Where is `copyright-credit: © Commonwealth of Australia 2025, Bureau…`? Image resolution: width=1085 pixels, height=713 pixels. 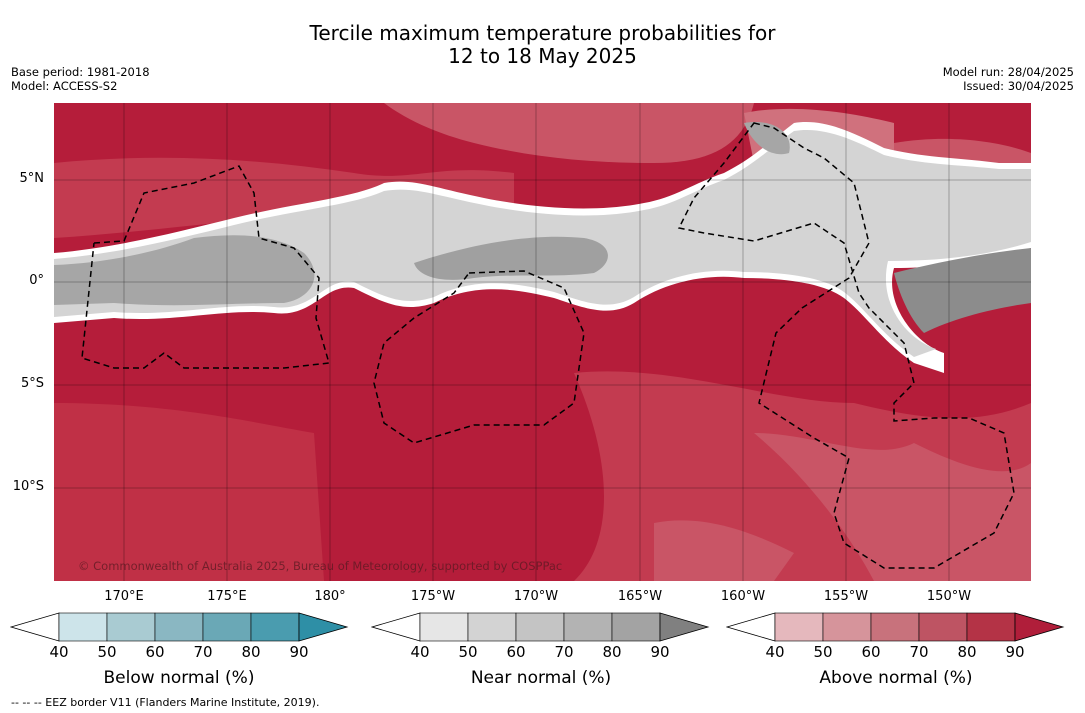 copyright-credit: © Commonwealth of Australia 2025, Bureau… is located at coordinates (320, 566).